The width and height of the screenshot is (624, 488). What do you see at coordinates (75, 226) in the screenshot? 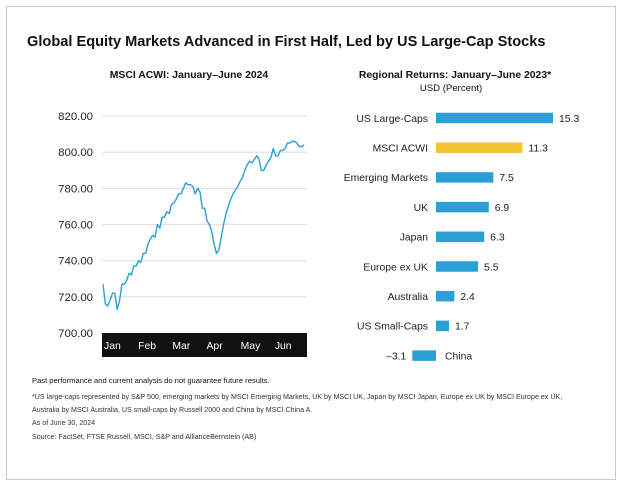
I see `y-tick-label: 760.00` at bounding box center [75, 226].